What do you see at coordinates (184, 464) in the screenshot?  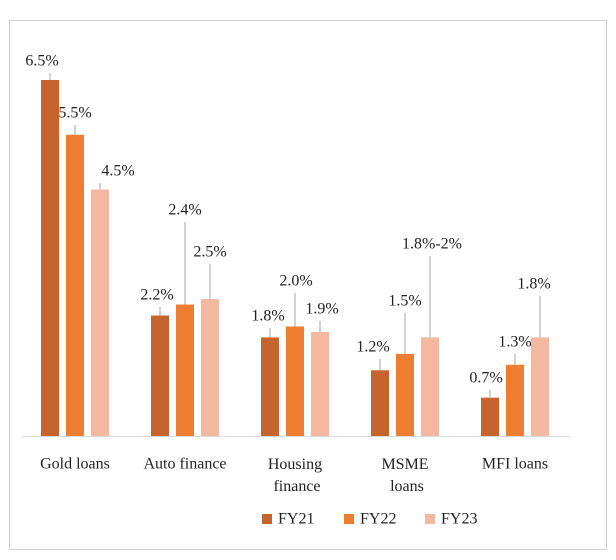 I see `x-tick-label: Auto finance` at bounding box center [184, 464].